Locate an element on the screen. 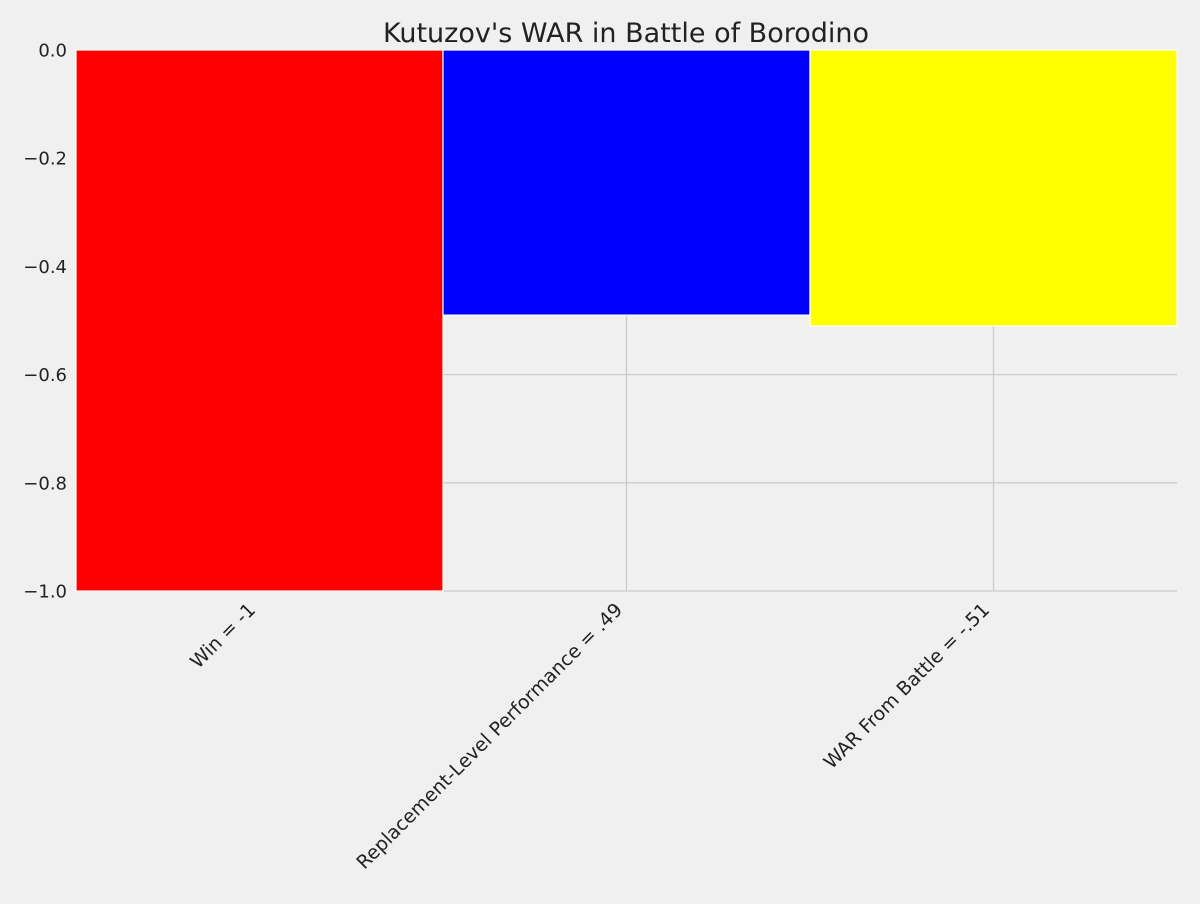 This screenshot has width=1200, height=904. y-tick-label: 0.0 is located at coordinates (52, 51).